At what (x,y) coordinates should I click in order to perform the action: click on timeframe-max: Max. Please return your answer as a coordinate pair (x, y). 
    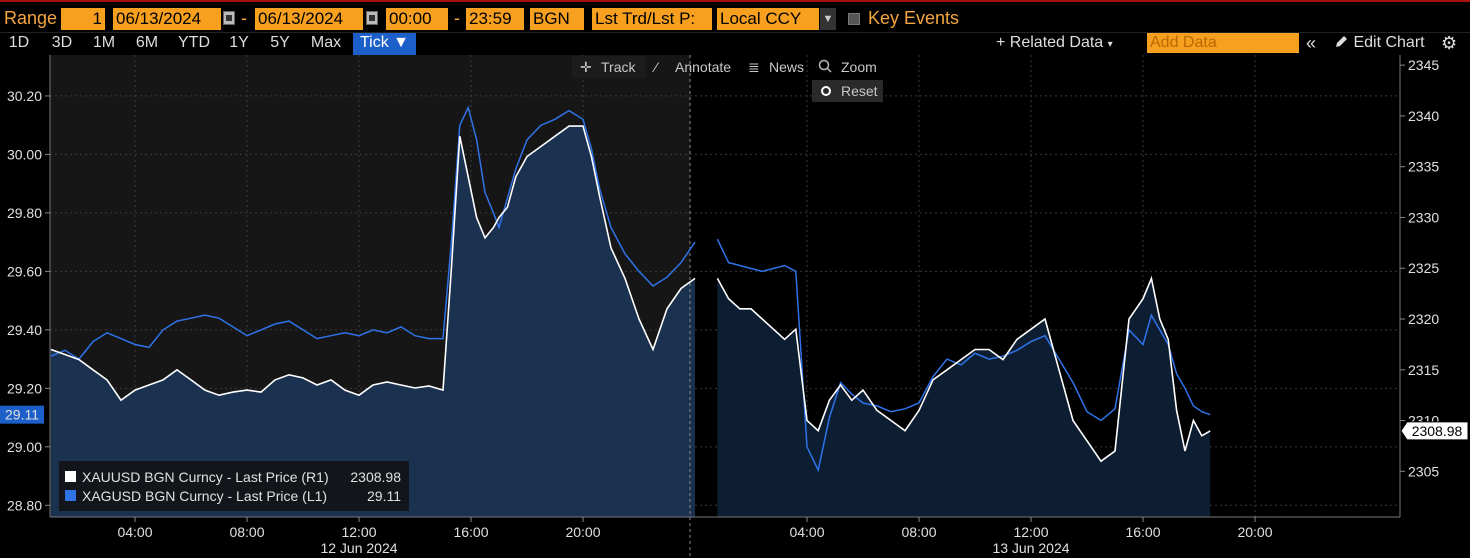
    Looking at the image, I should click on (326, 42).